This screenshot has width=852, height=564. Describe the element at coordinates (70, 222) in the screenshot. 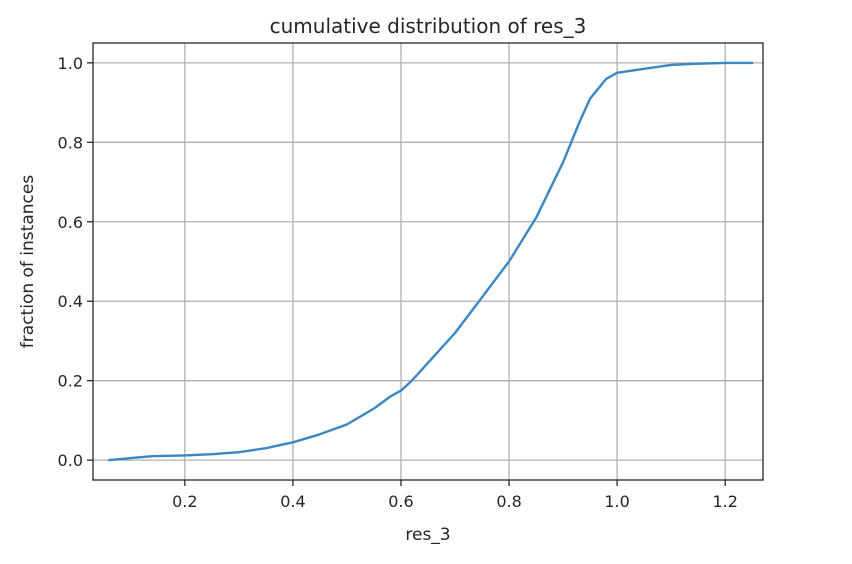

I see `y-tick-label: 0.6` at that location.